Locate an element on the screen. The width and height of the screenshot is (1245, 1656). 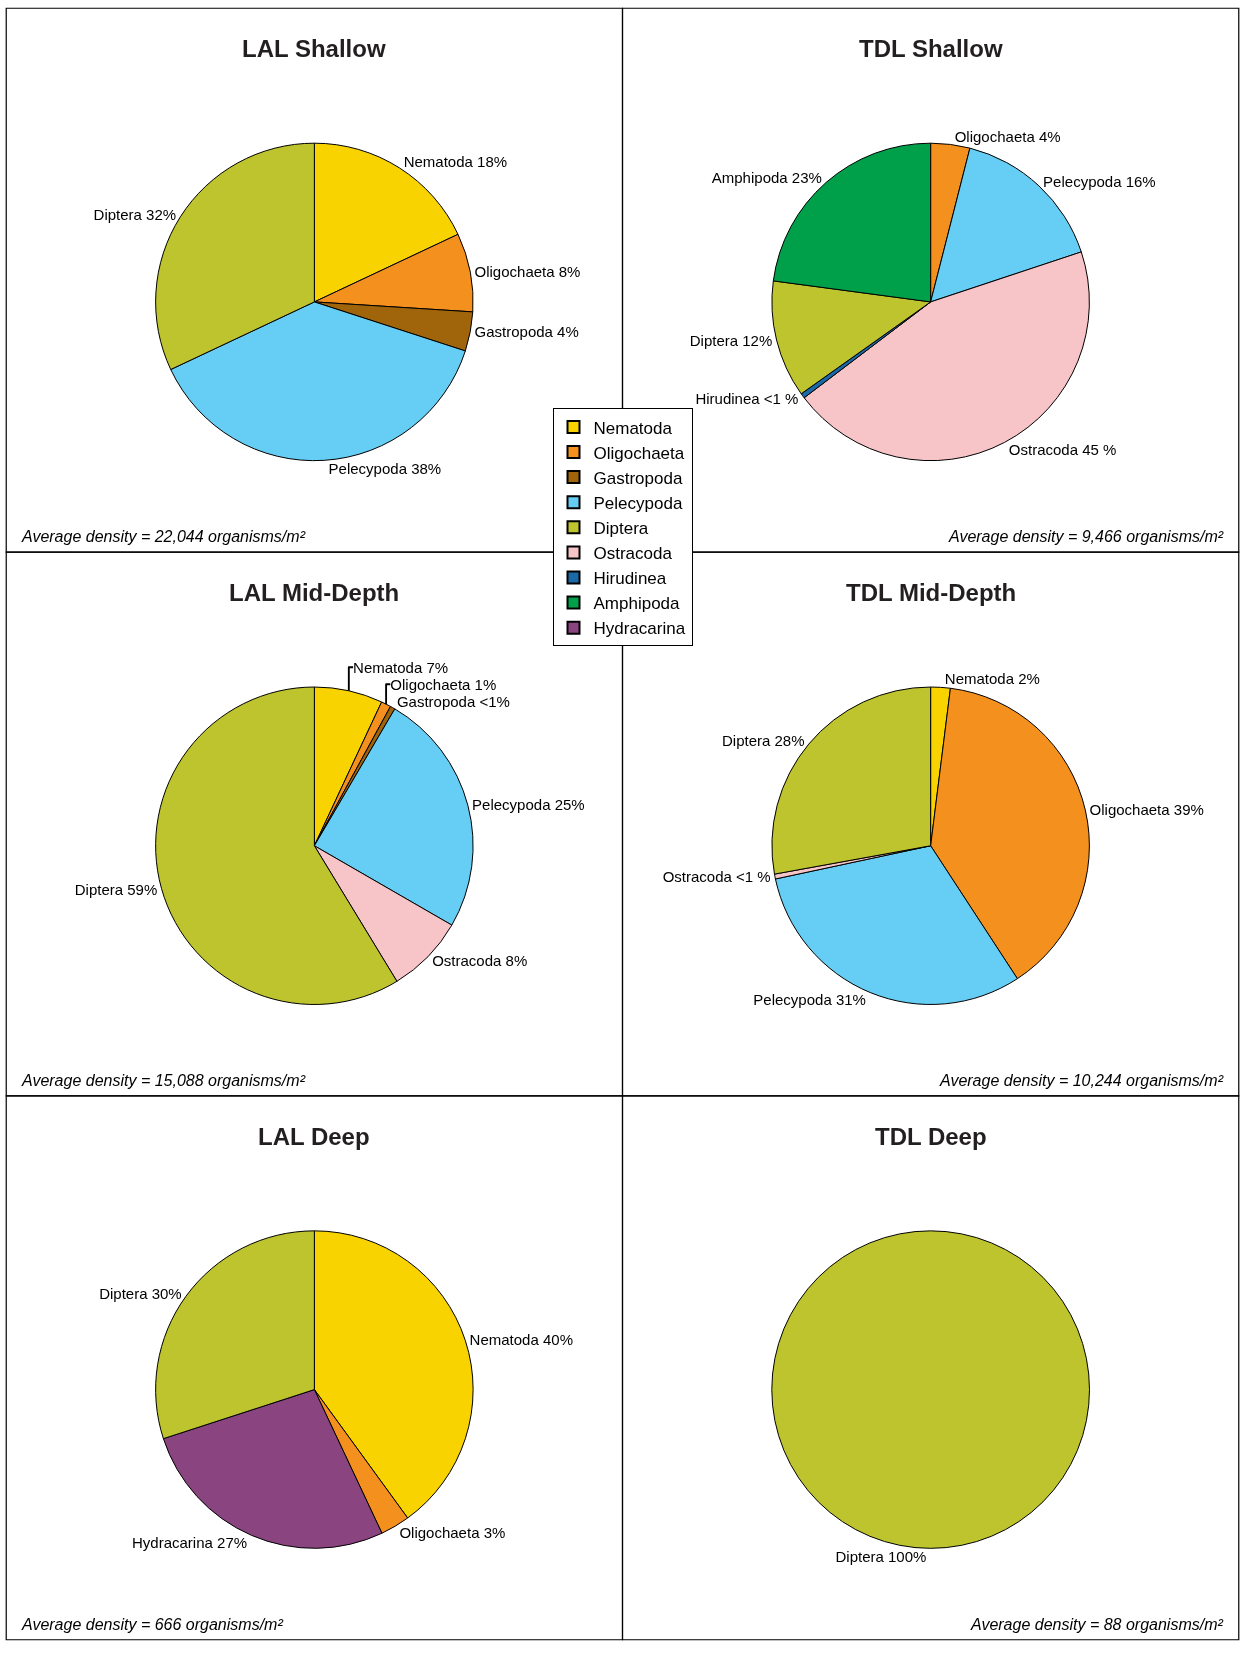
category-label: Ostracoda 45 % is located at coordinates (1062, 449).